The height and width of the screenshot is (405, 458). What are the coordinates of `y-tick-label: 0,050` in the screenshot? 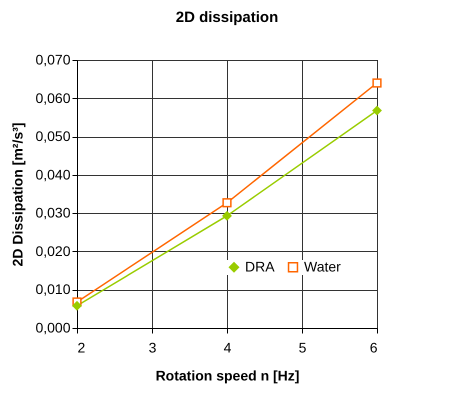 It's located at (53, 136).